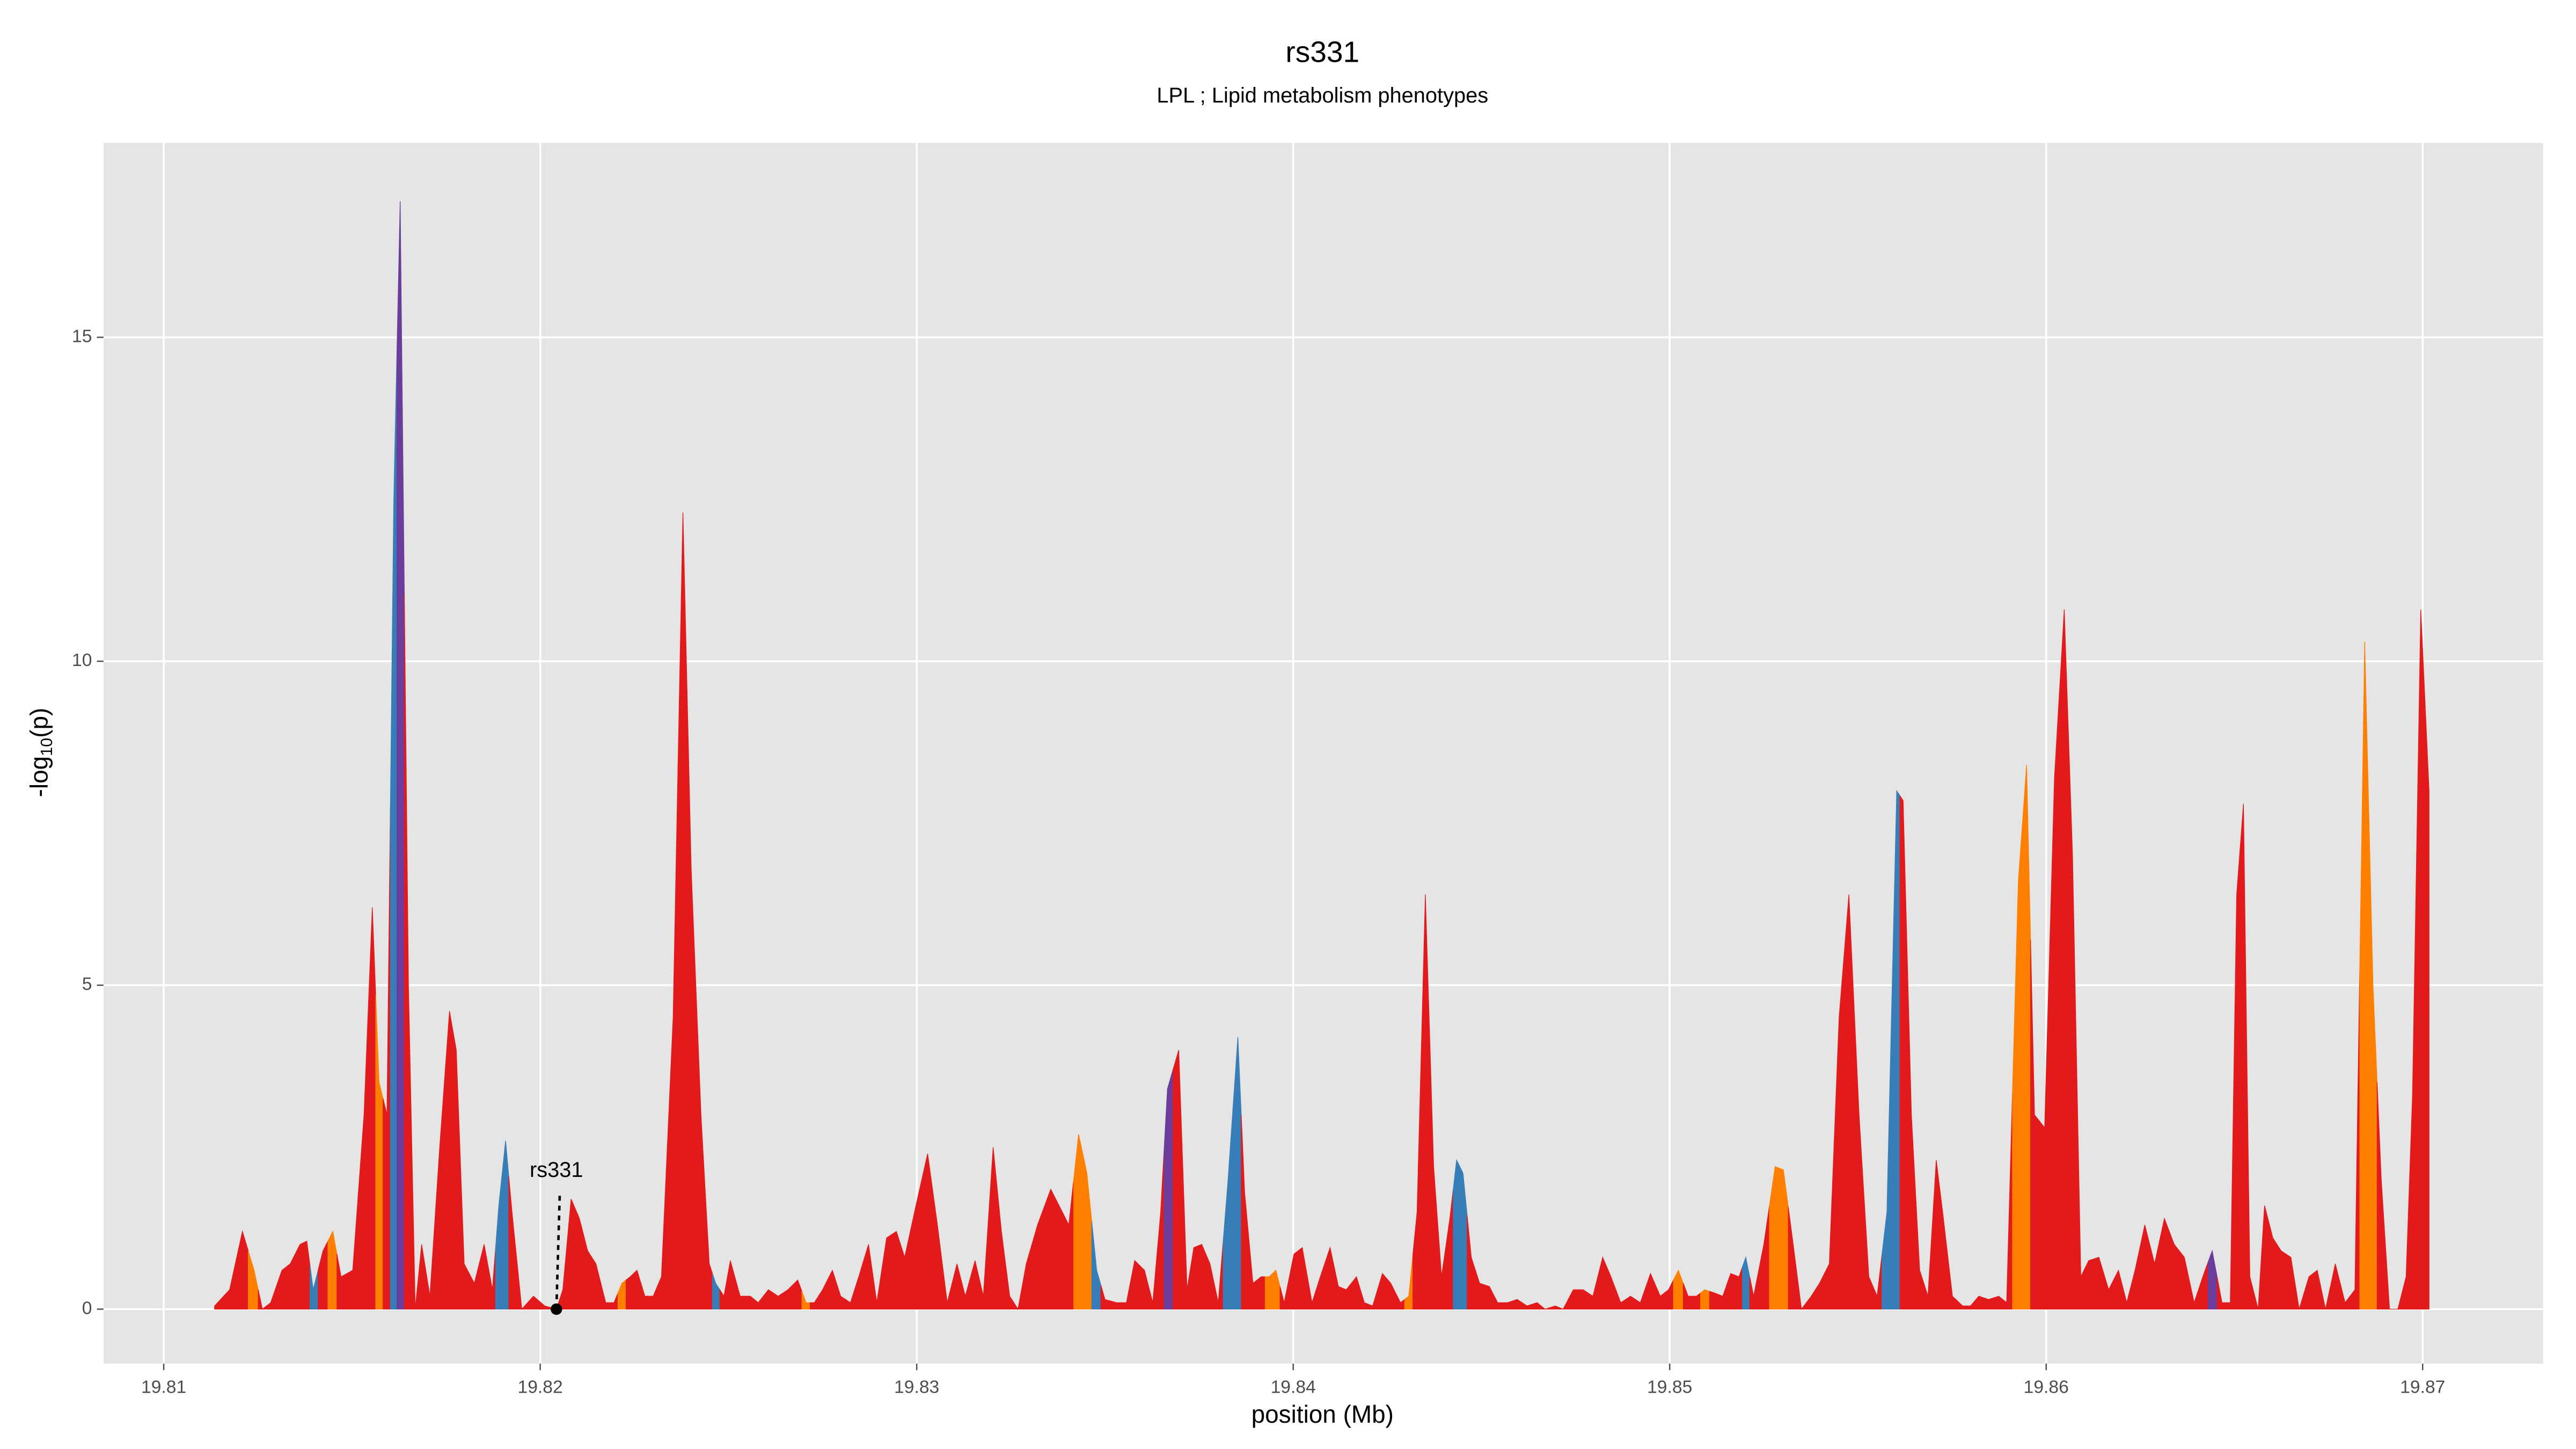 This screenshot has height=1449, width=2576. Describe the element at coordinates (916, 1387) in the screenshot. I see `x-tick-label: 19.83` at that location.